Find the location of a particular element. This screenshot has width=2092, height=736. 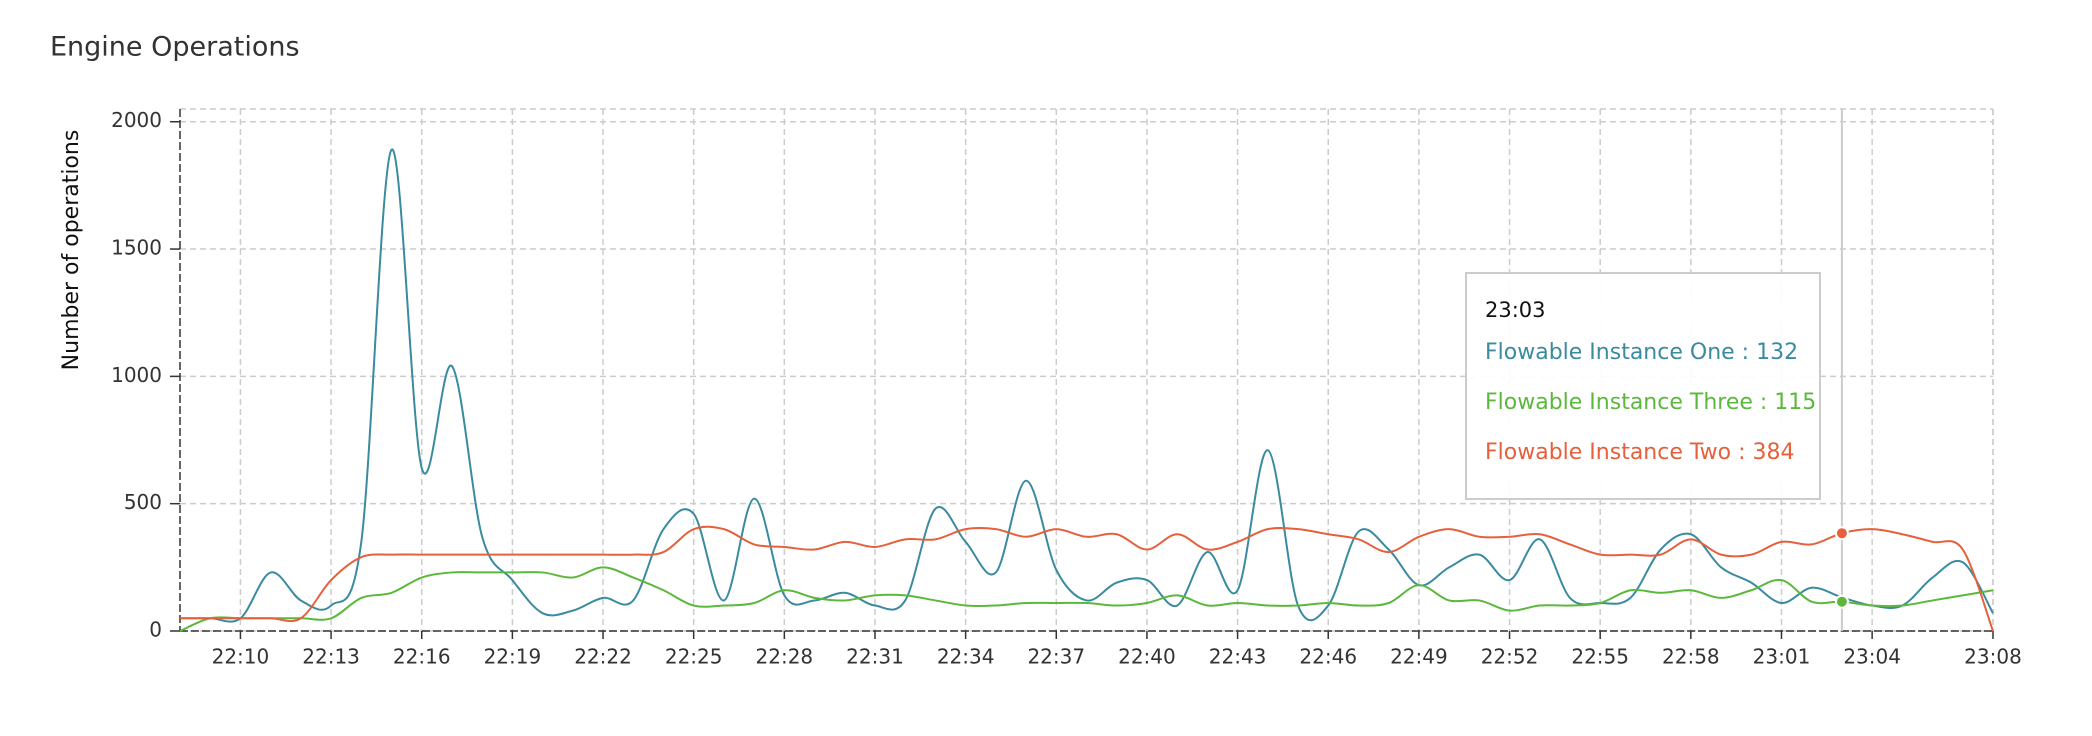

x-tick-label: 22:25 is located at coordinates (694, 657).